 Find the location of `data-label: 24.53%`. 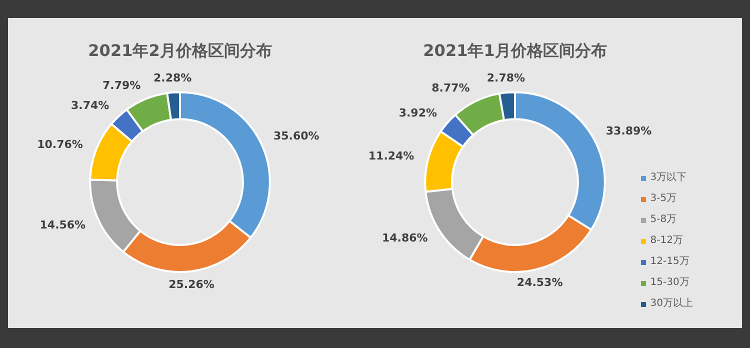

data-label: 24.53% is located at coordinates (539, 282).